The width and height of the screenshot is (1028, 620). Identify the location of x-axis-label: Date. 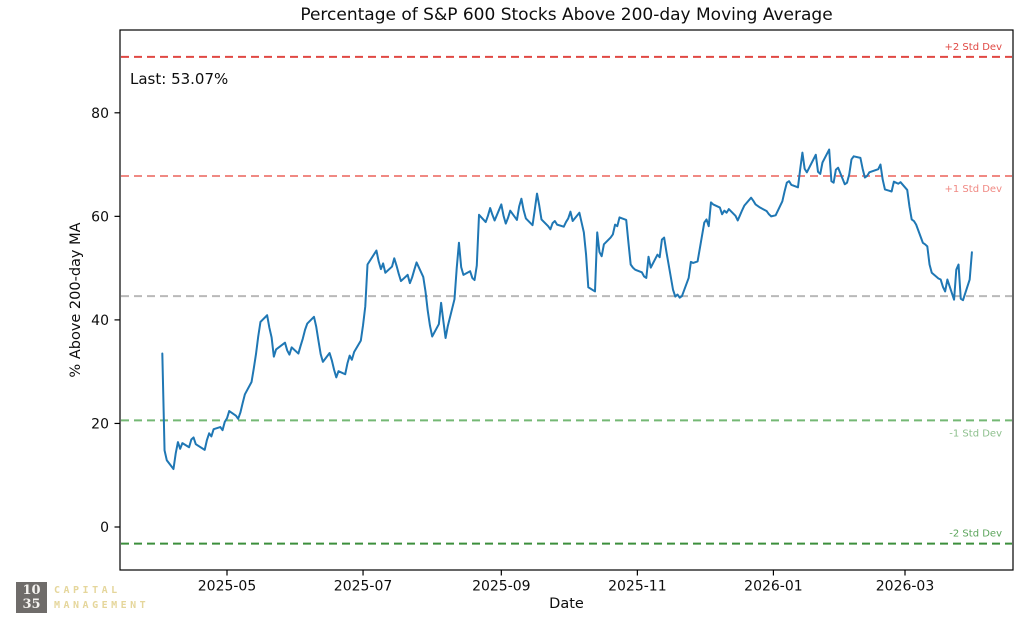
(566, 604).